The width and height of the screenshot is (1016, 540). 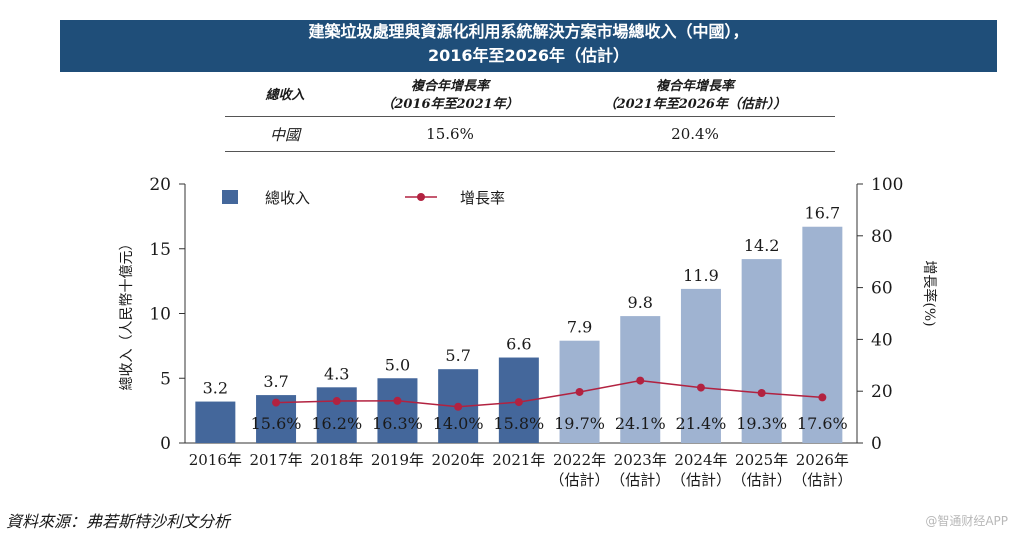 What do you see at coordinates (579, 423) in the screenshot?
I see `growth-rate-label: 19.7%` at bounding box center [579, 423].